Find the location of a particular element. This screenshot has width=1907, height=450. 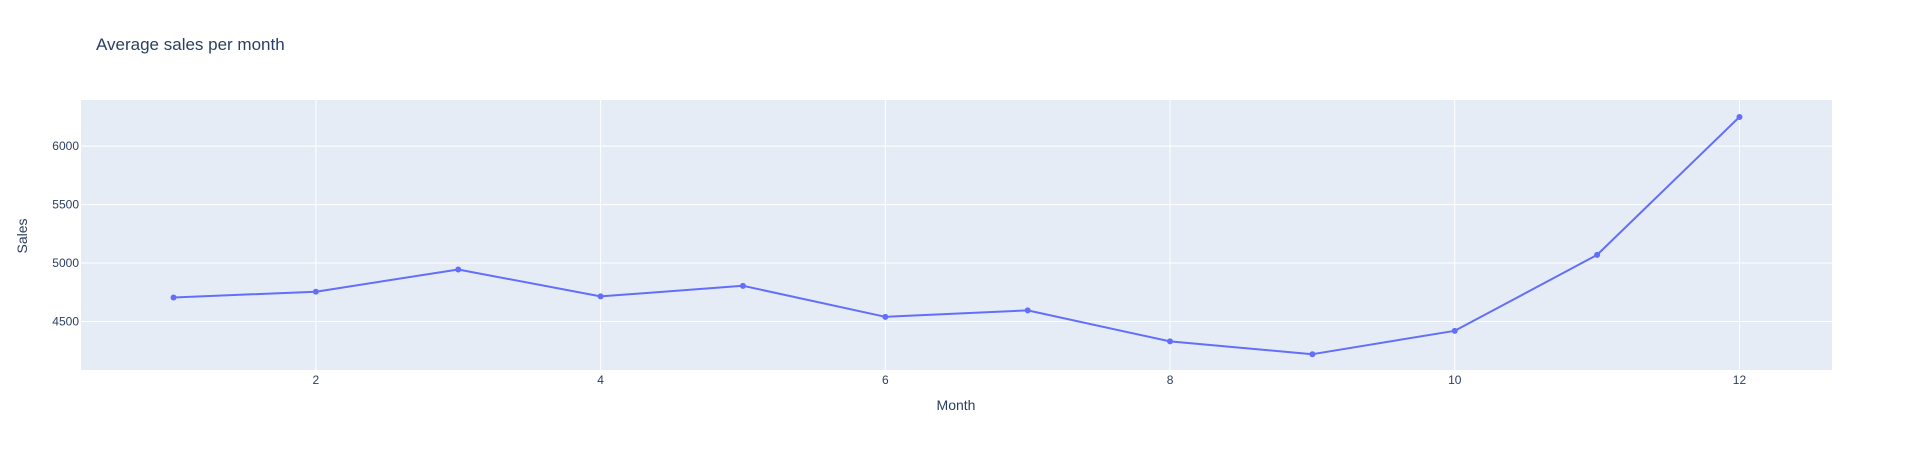

y-tick-label: 5500 is located at coordinates (65, 205).